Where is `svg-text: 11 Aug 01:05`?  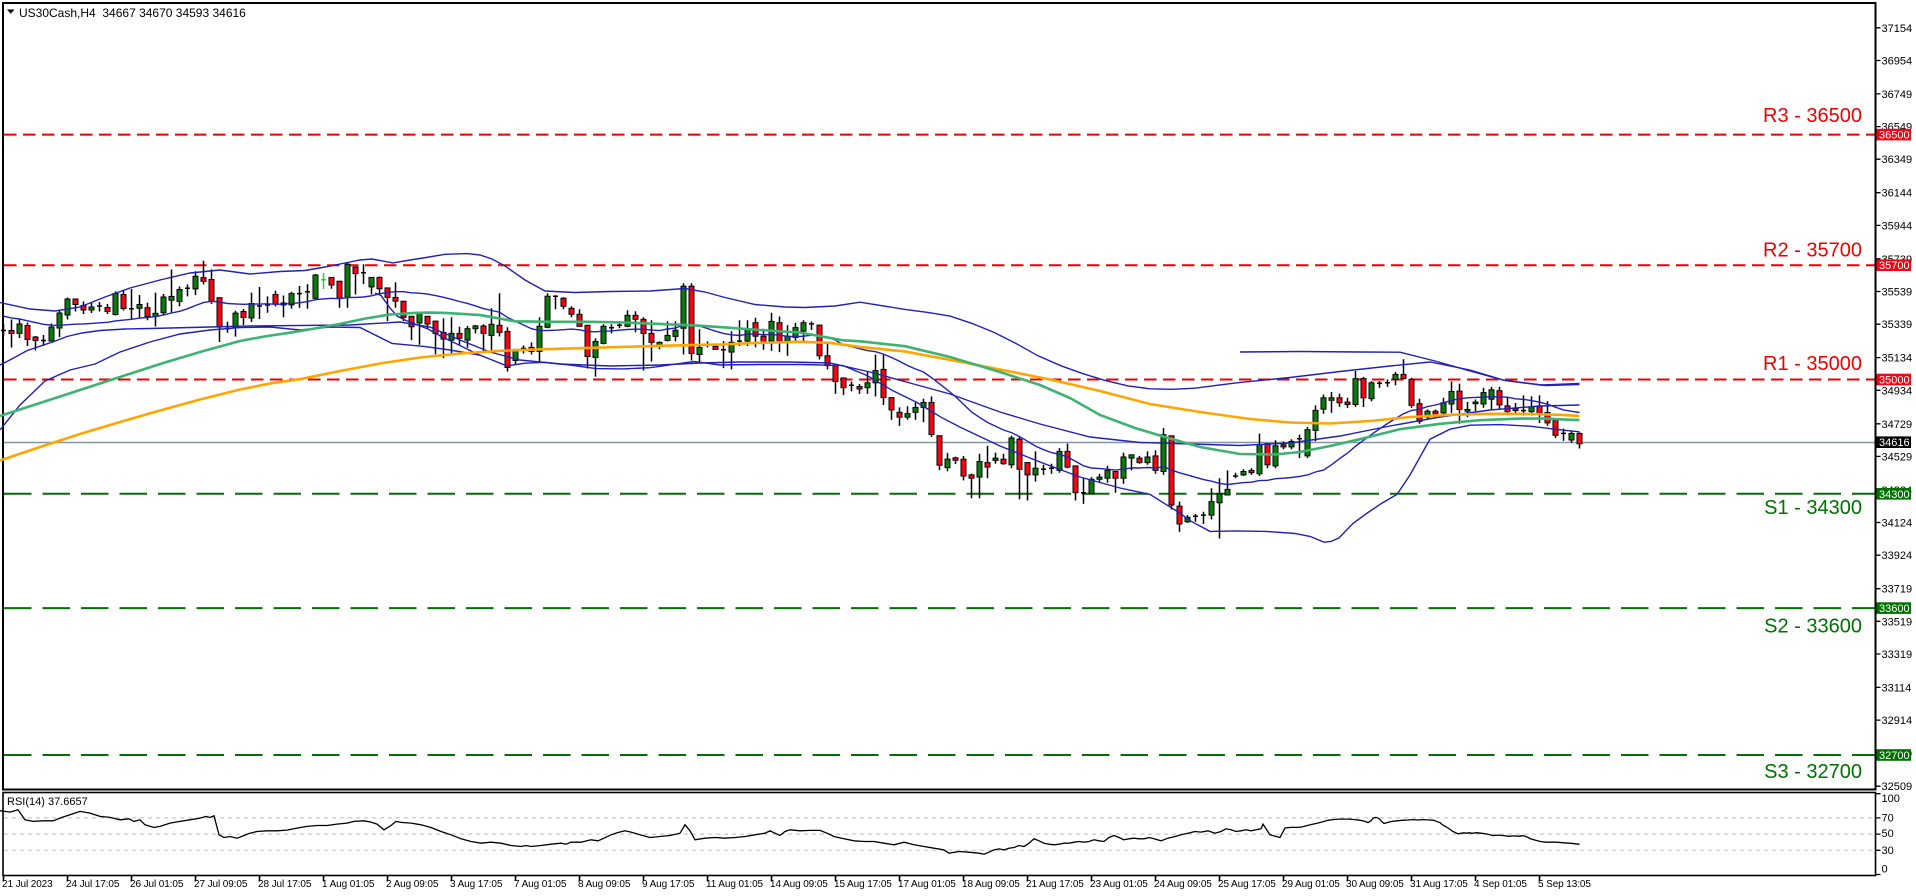 svg-text: 11 Aug 01:05 is located at coordinates (735, 884).